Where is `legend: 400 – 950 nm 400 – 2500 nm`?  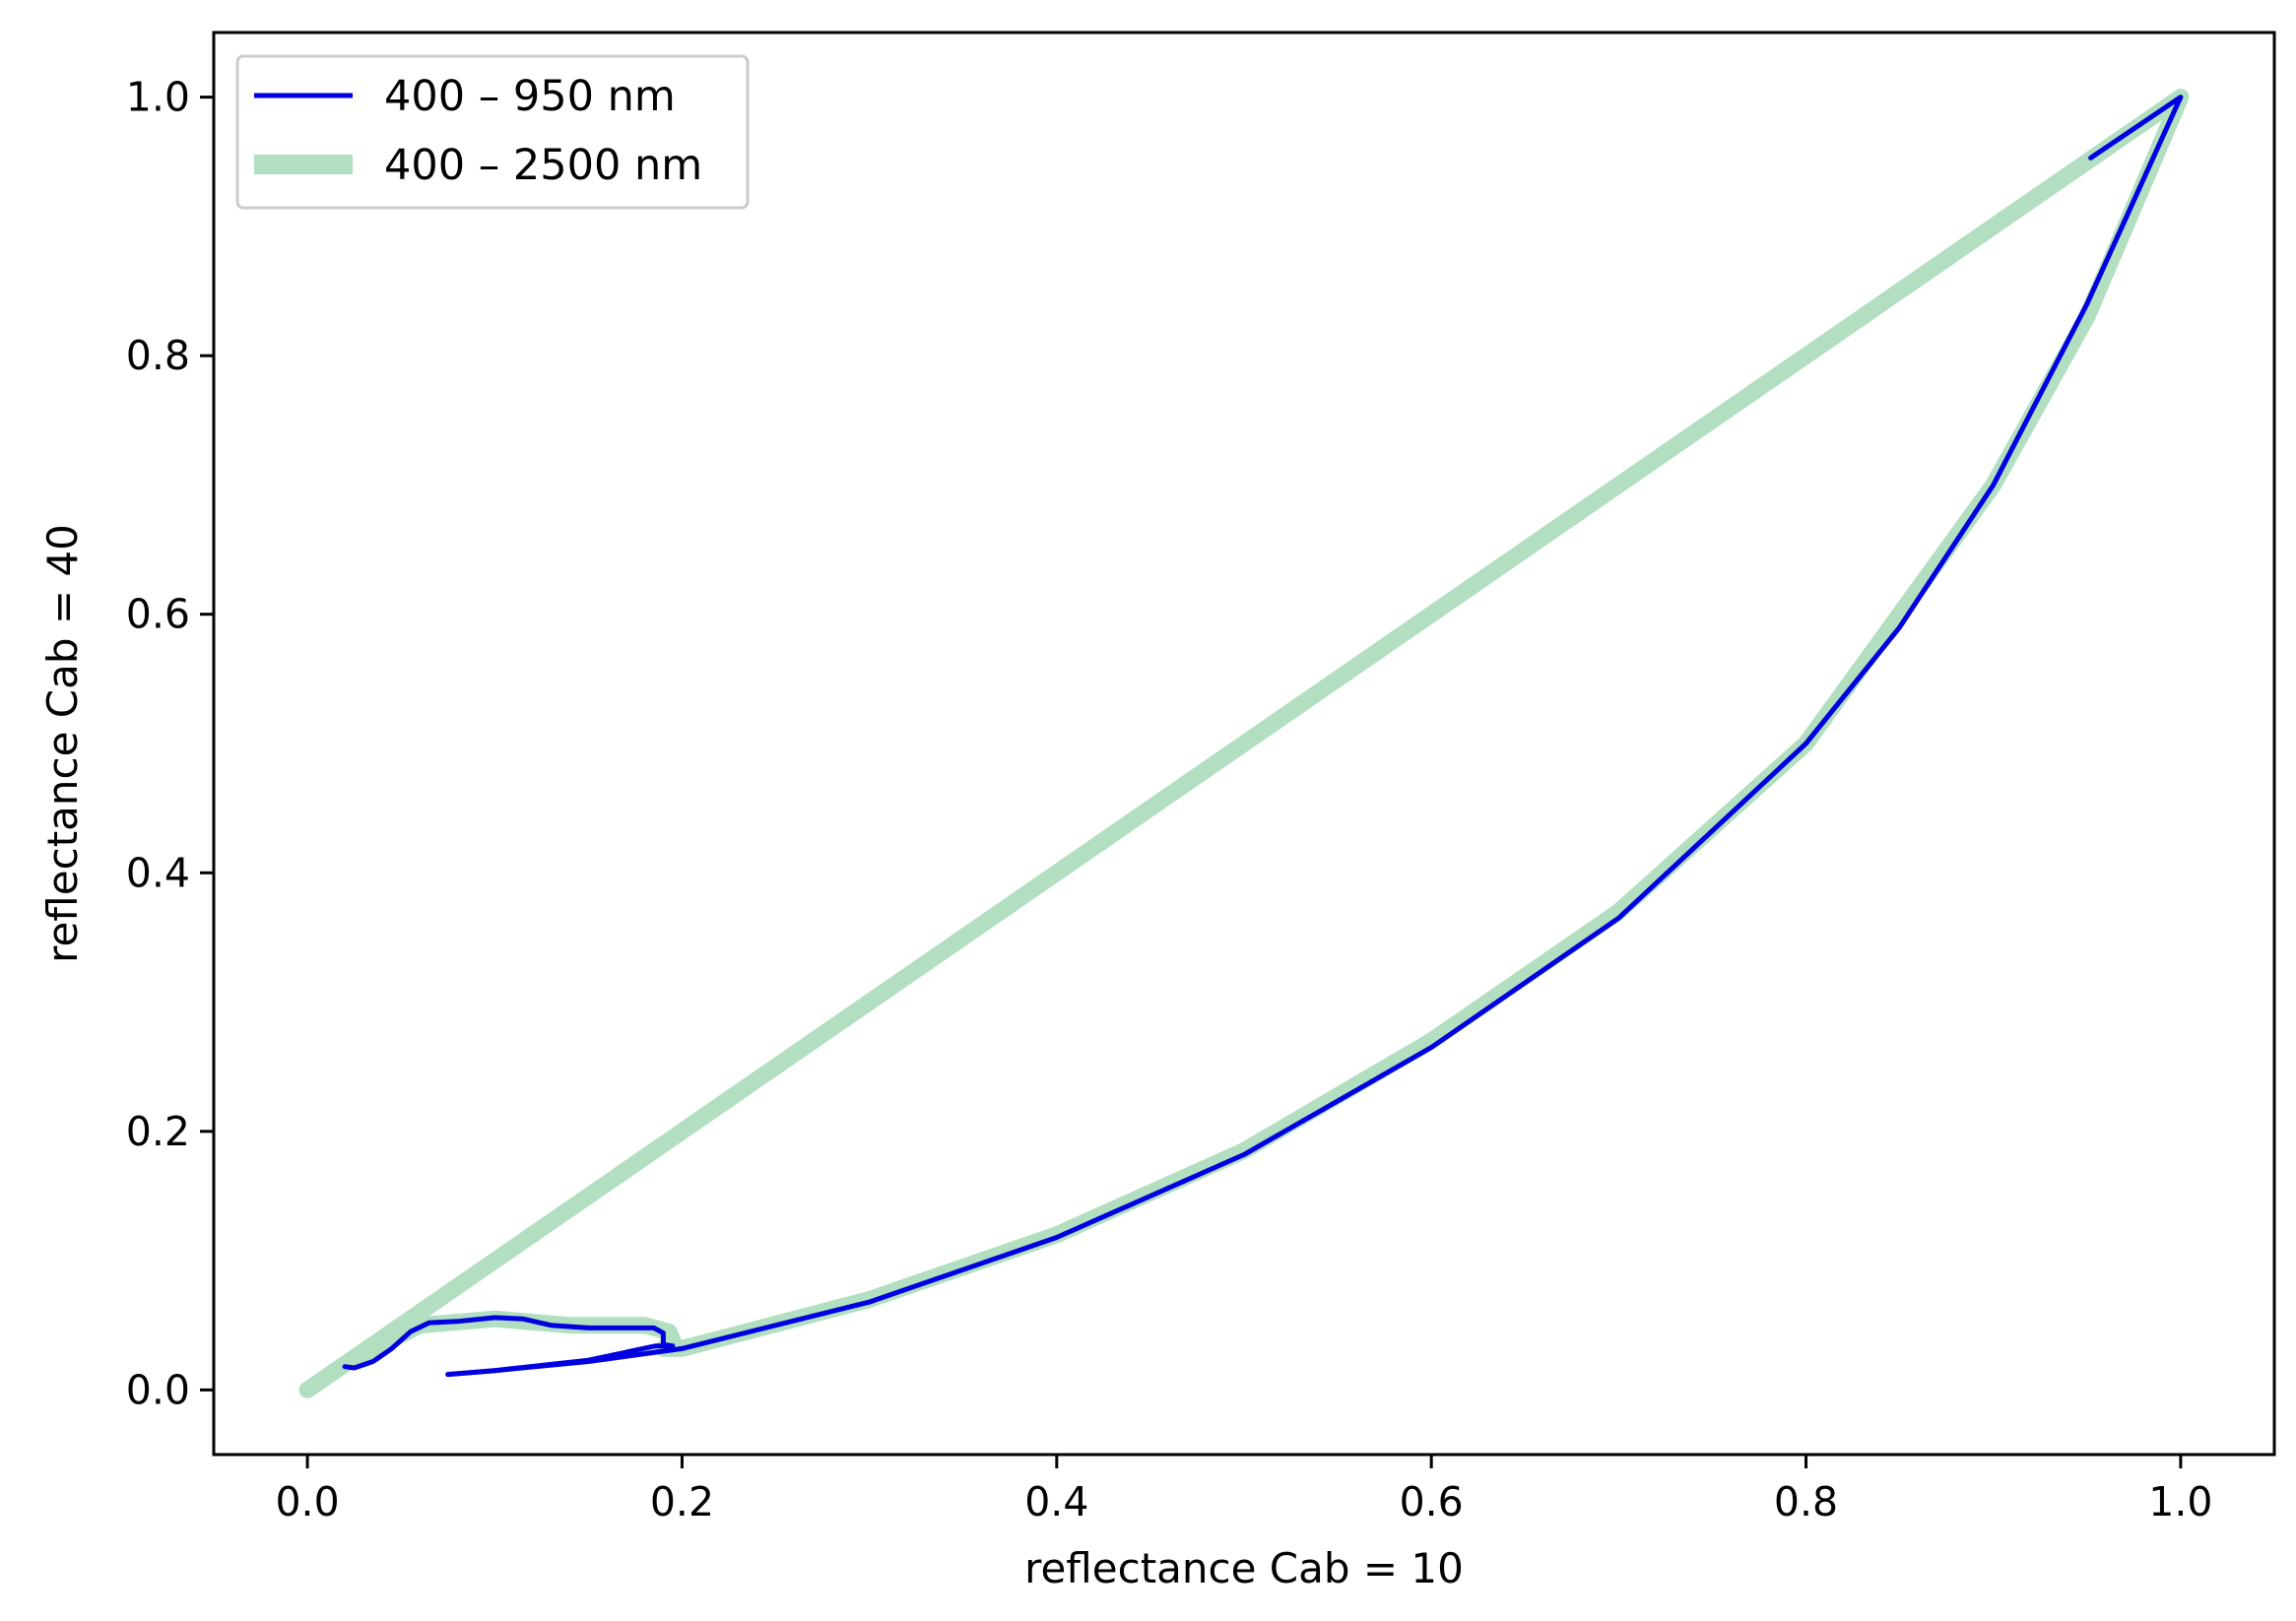
legend: 400 – 950 nm 400 – 2500 nm is located at coordinates (492, 132).